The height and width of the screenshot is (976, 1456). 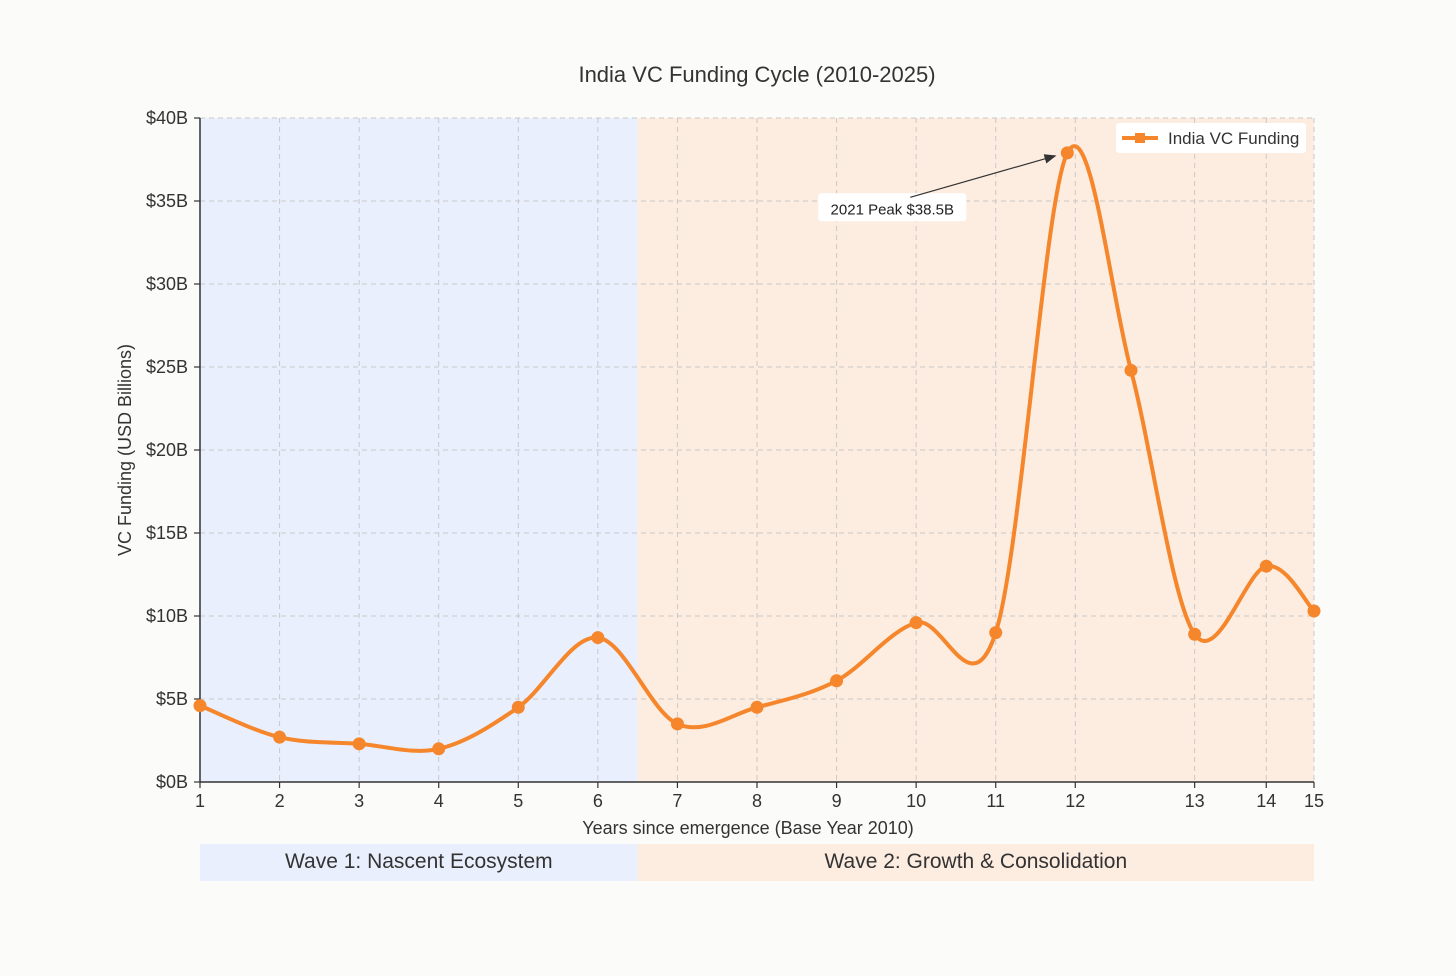 I want to click on x-tick-label: 7, so click(x=677, y=801).